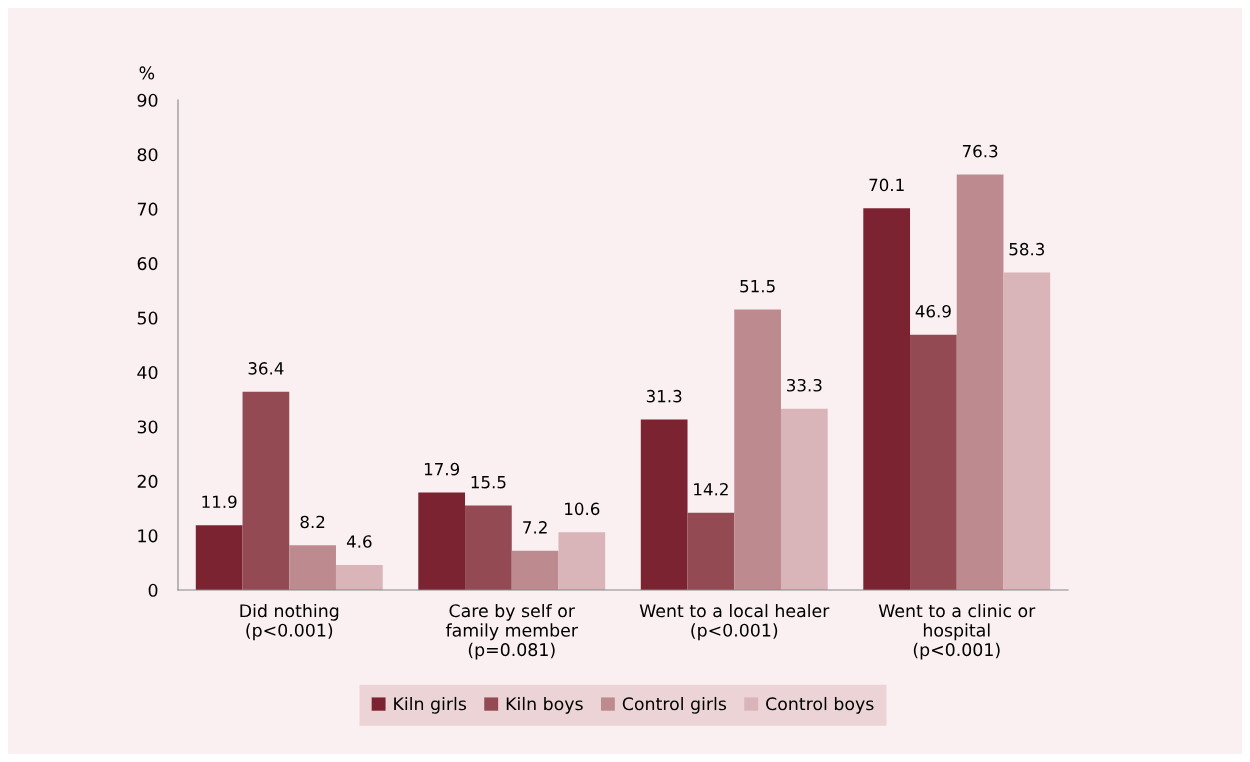  I want to click on y-tick-label: 60, so click(147, 264).